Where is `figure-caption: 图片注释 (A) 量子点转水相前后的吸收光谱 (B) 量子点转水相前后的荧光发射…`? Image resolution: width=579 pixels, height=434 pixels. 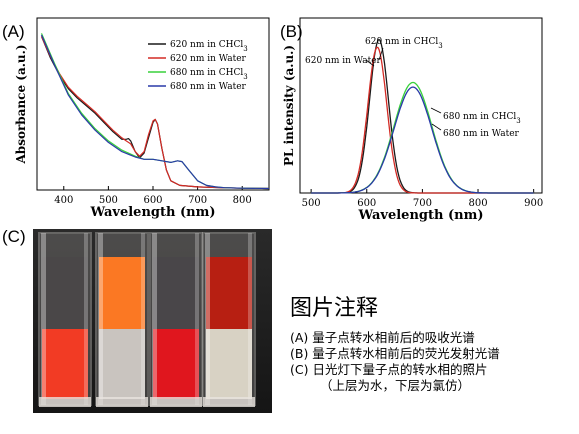
figure-caption: 图片注释 (A) 量子点转水相前后的吸收光谱 (B) 量子点转水相前后的荧光发射… is located at coordinates (432, 342).